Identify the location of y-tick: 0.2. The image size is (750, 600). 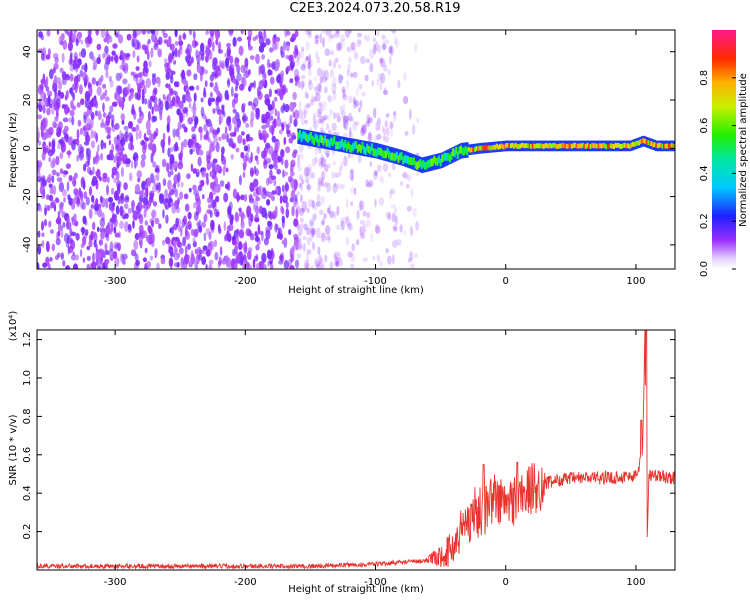
(348, 532).